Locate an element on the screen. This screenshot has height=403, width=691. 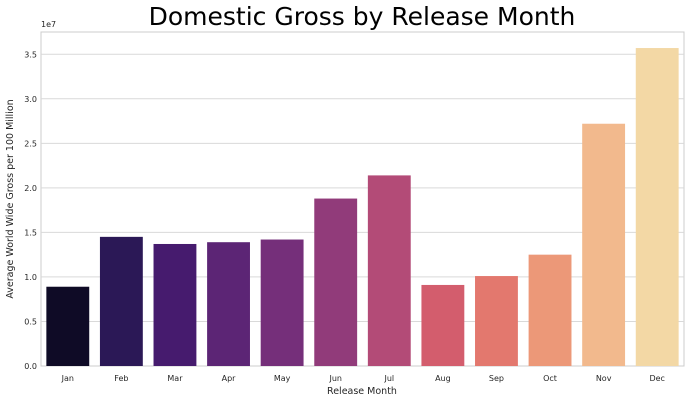
x-tick-label: Nov is located at coordinates (604, 378).